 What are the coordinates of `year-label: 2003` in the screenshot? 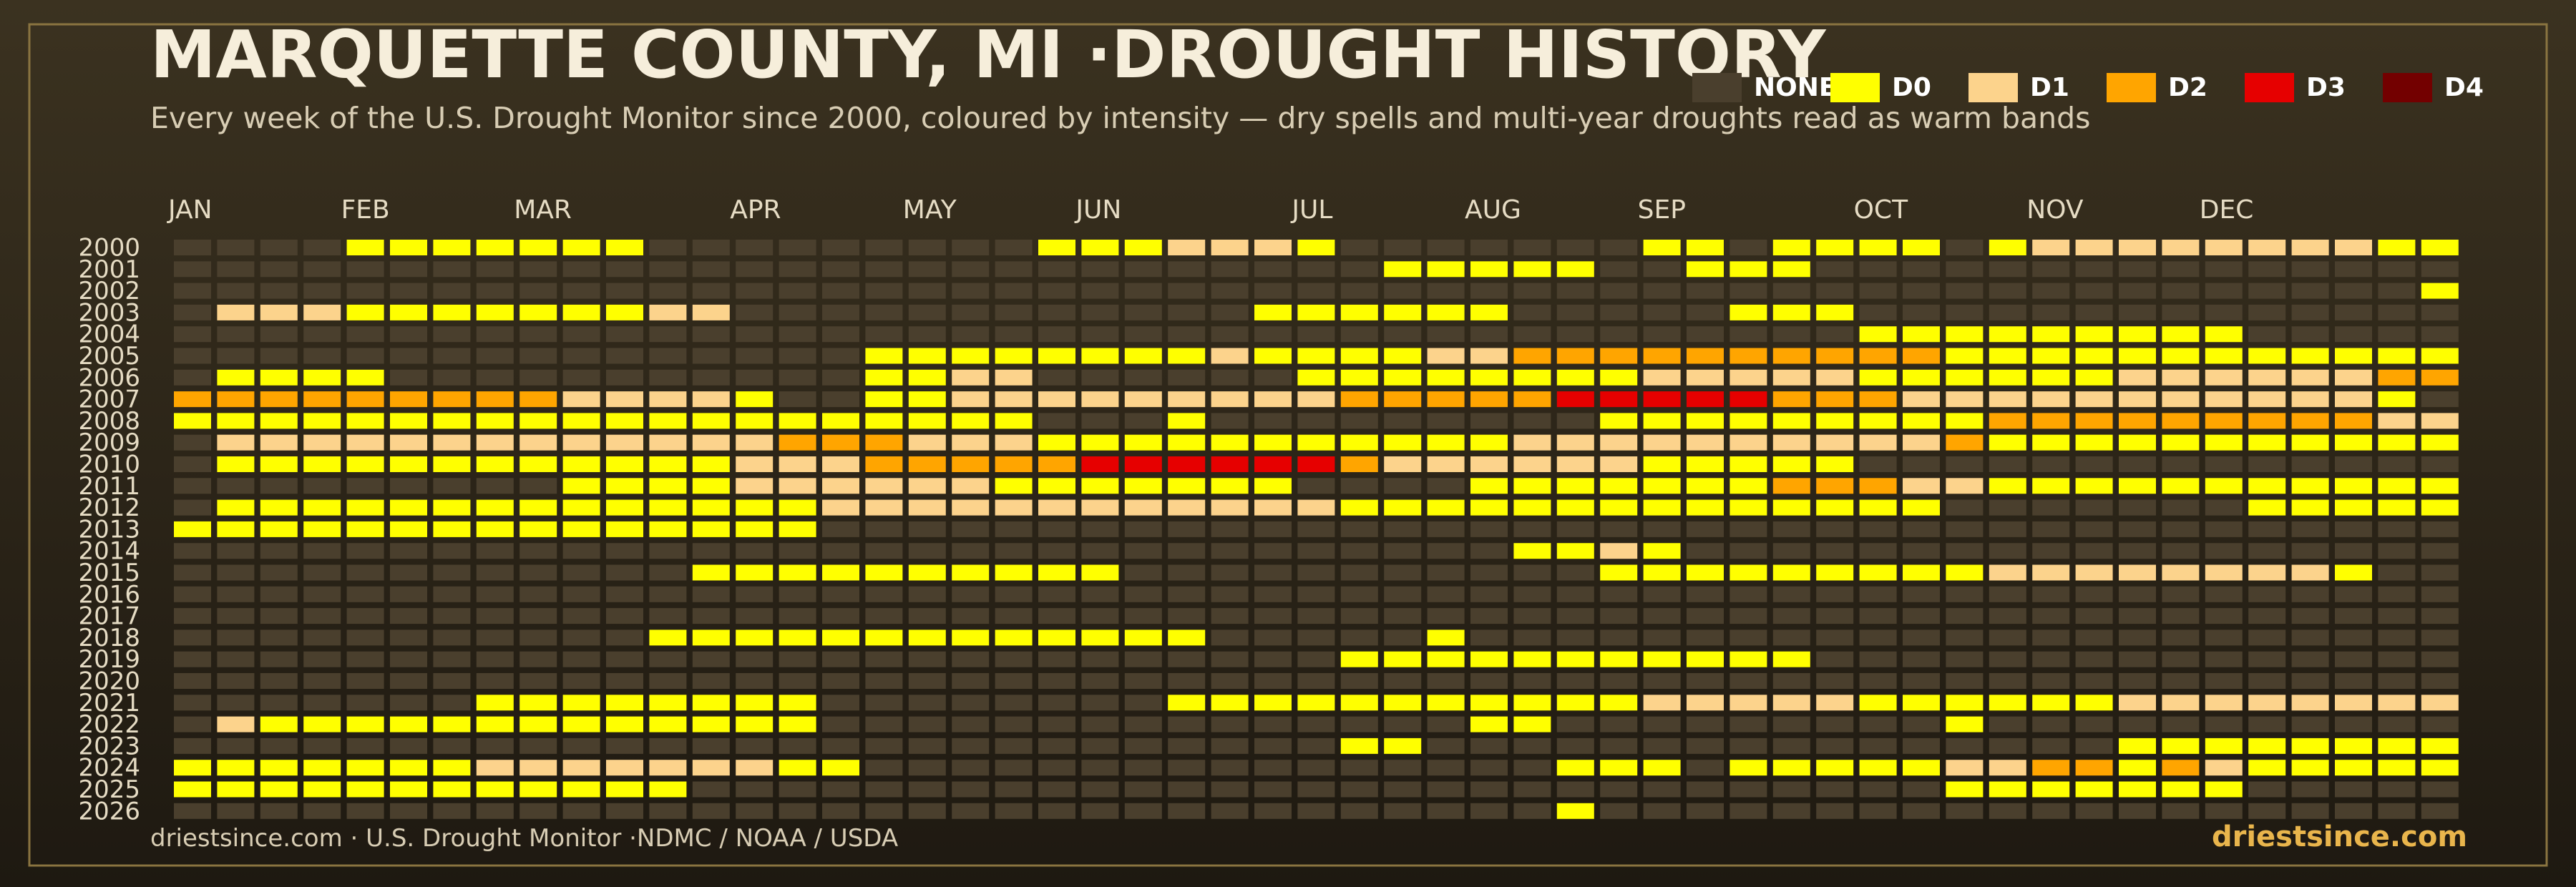 It's located at (109, 312).